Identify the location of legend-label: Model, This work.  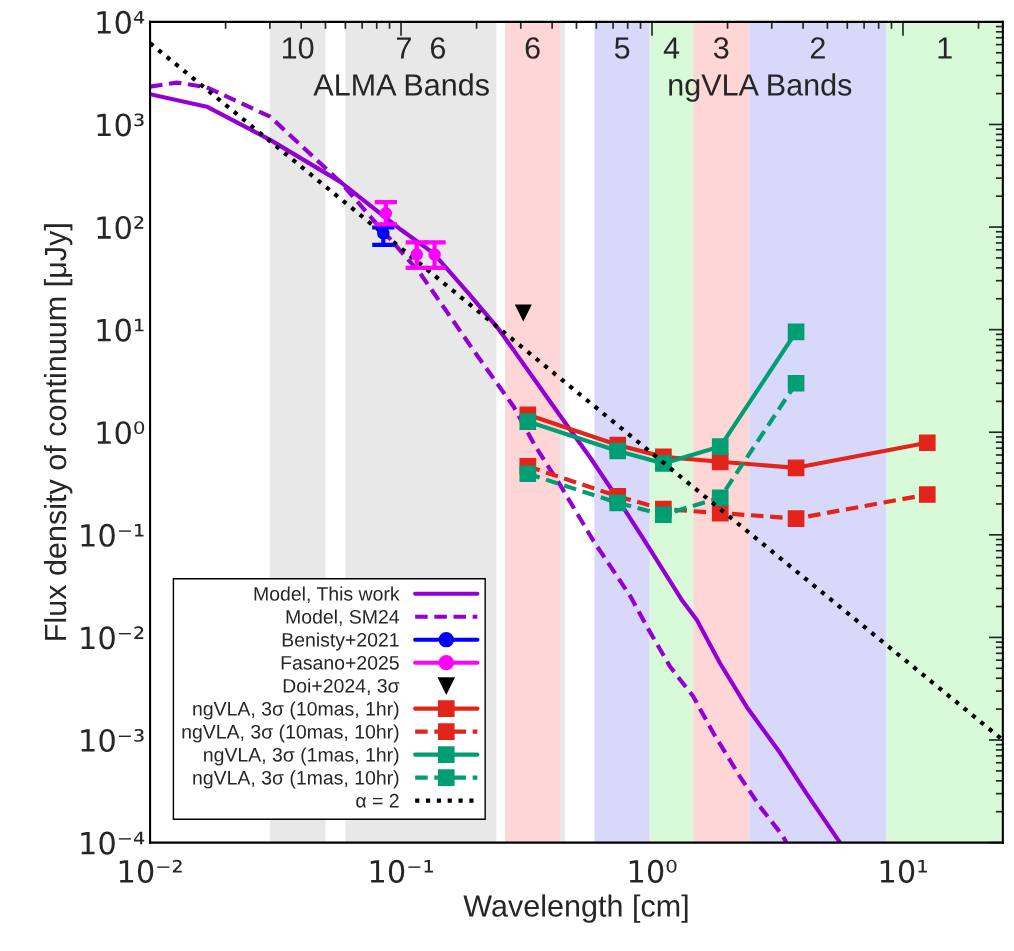
(327, 595).